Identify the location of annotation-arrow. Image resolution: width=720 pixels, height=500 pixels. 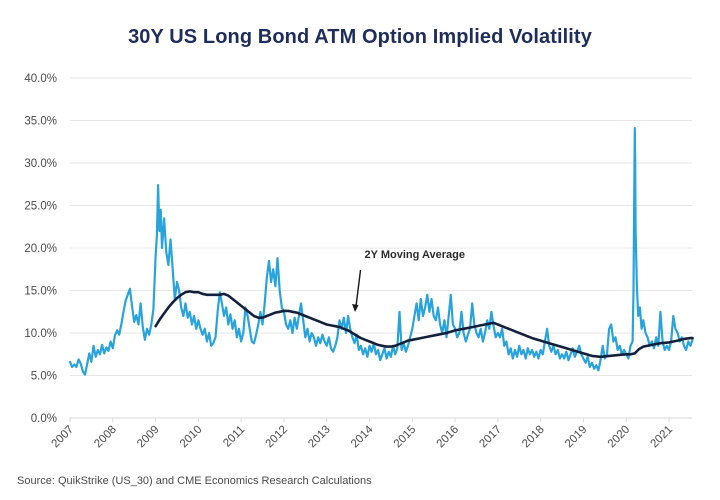
(358, 290).